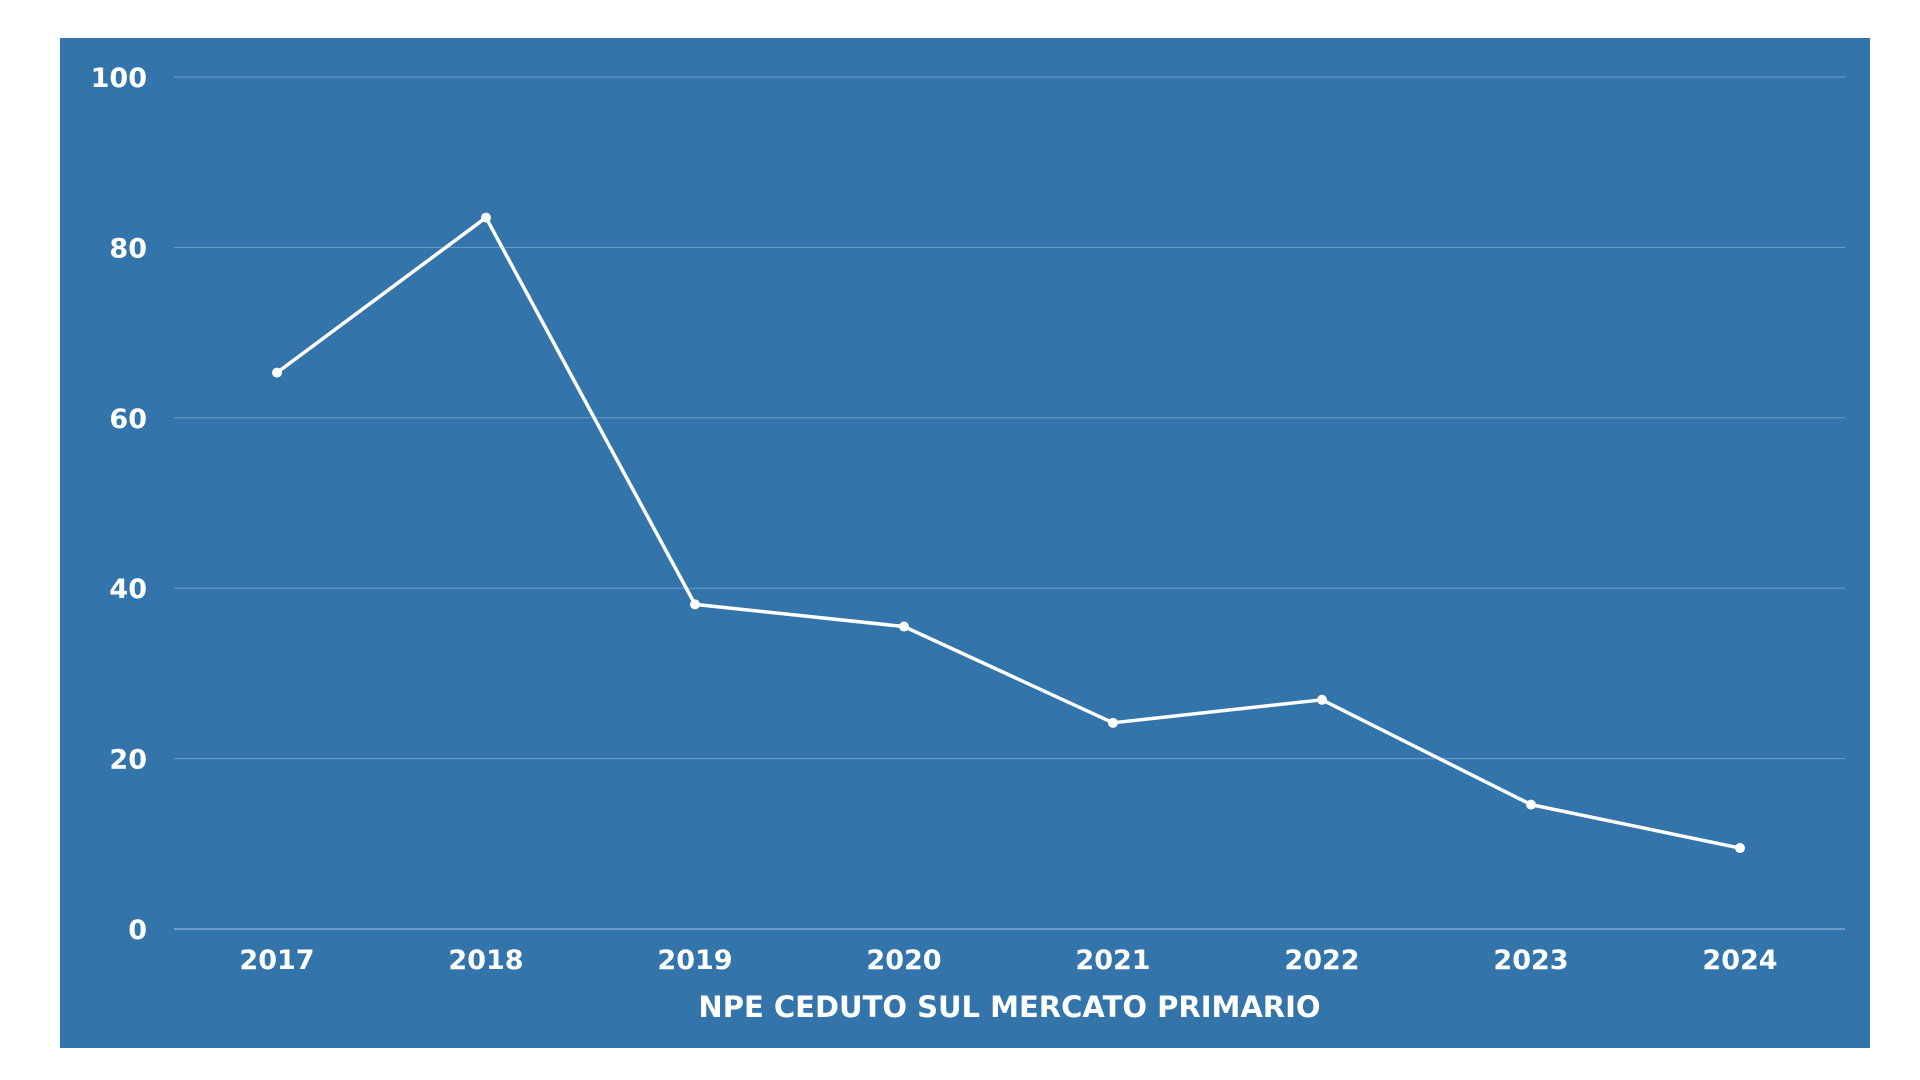 This screenshot has width=1920, height=1080. Describe the element at coordinates (276, 960) in the screenshot. I see `x-tick-label: 2017` at that location.